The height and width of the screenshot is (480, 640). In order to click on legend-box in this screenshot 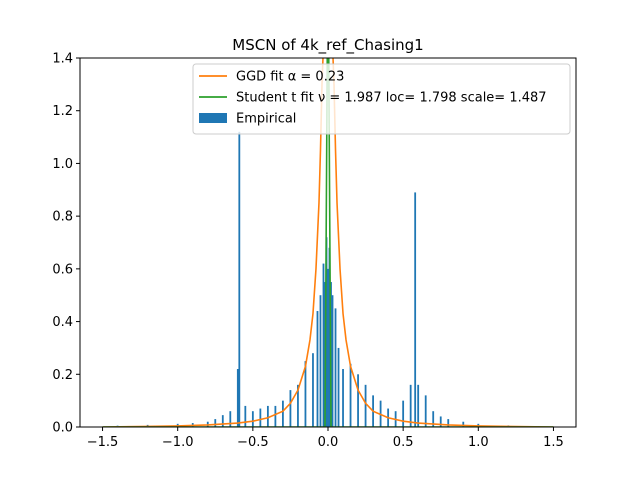, I will do `click(381, 99)`.